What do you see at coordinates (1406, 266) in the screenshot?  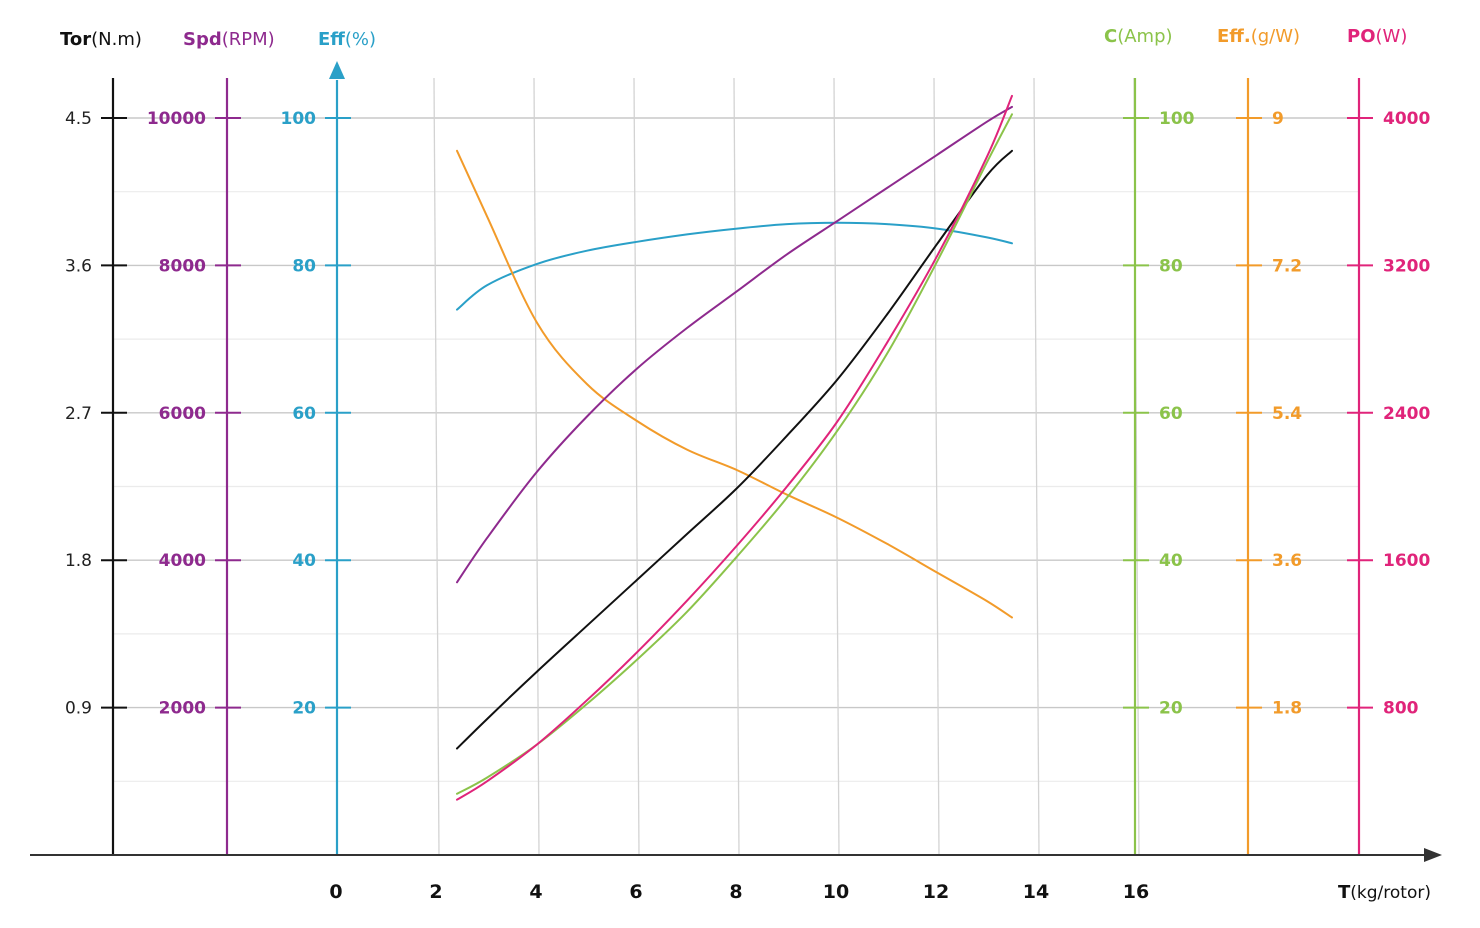 I see `axis-tick-label: 3200` at bounding box center [1406, 266].